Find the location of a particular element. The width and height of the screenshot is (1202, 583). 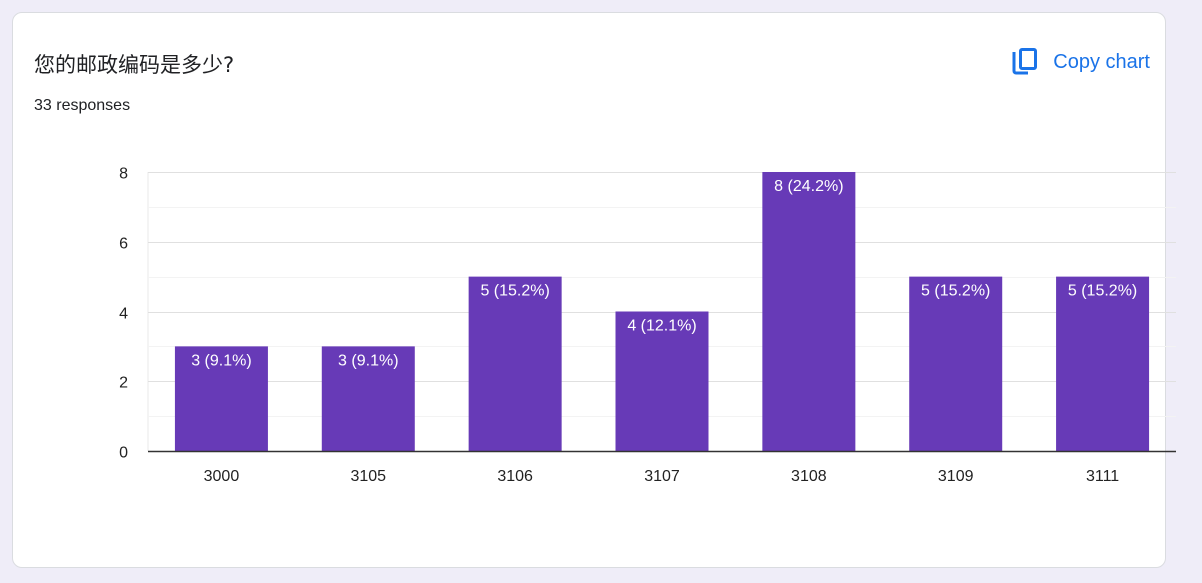

bar-data-label: 4 (12.1%) is located at coordinates (661, 326).